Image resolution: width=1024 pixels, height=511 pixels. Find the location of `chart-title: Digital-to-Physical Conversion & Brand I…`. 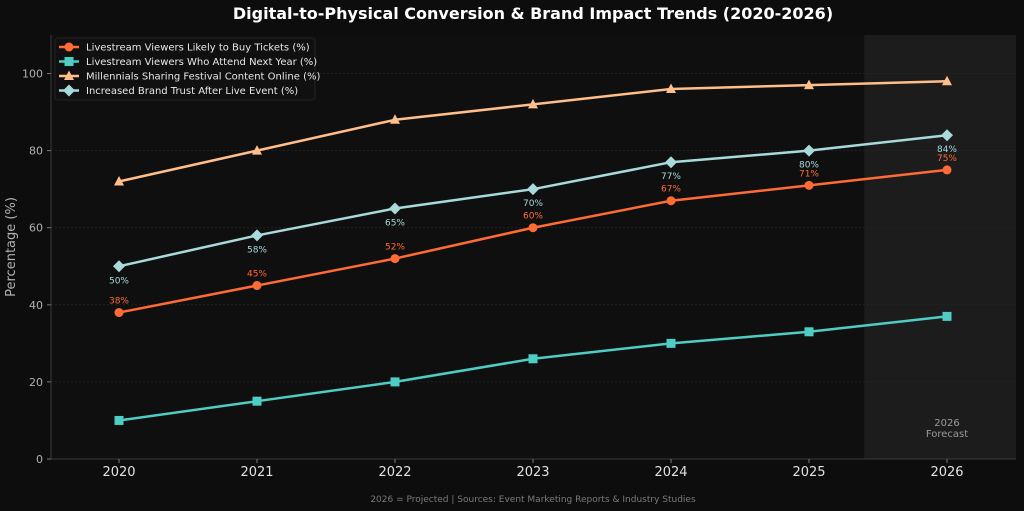

chart-title: Digital-to-Physical Conversion & Brand I… is located at coordinates (533, 13).